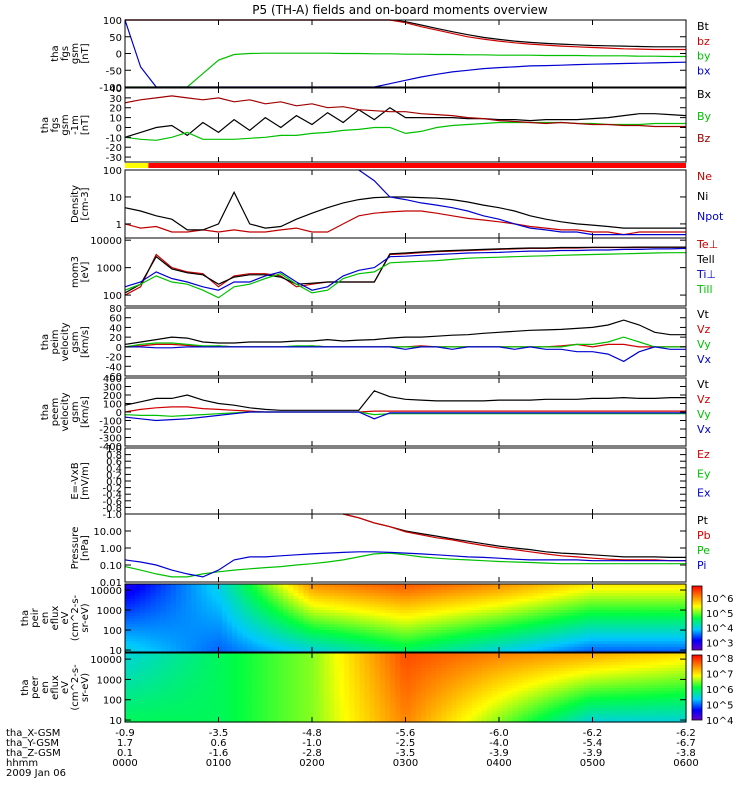 Image resolution: width=750 pixels, height=800 pixels. I want to click on series-line-Ne, so click(405, 223).